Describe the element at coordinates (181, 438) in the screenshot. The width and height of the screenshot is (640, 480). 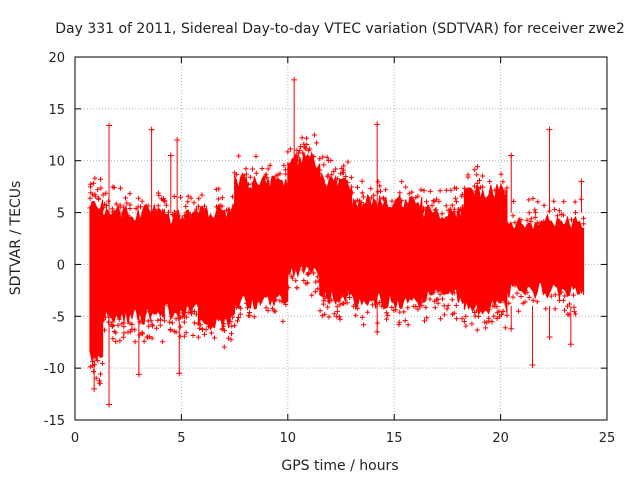
I see `x-tick-label: 5` at that location.